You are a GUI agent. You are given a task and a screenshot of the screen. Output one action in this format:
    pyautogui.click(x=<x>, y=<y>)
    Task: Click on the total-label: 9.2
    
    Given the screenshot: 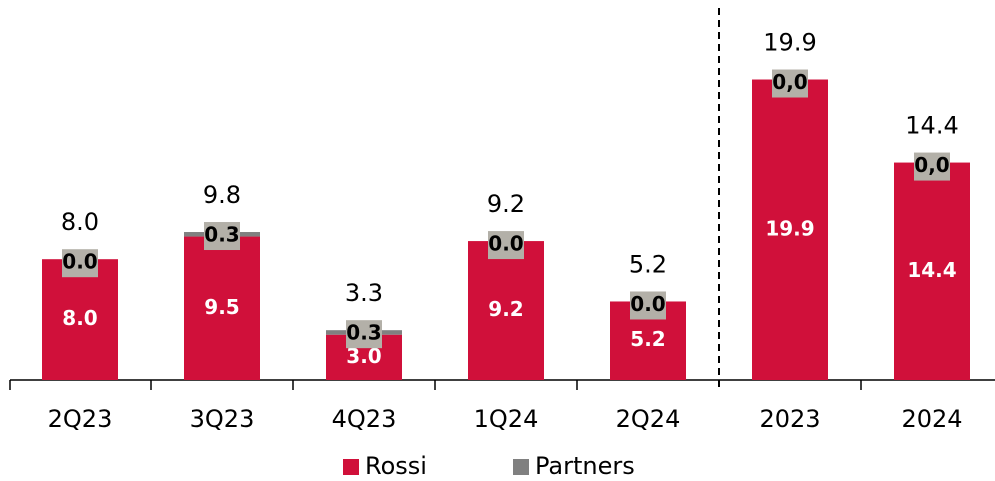 What is the action you would take?
    pyautogui.click(x=506, y=204)
    